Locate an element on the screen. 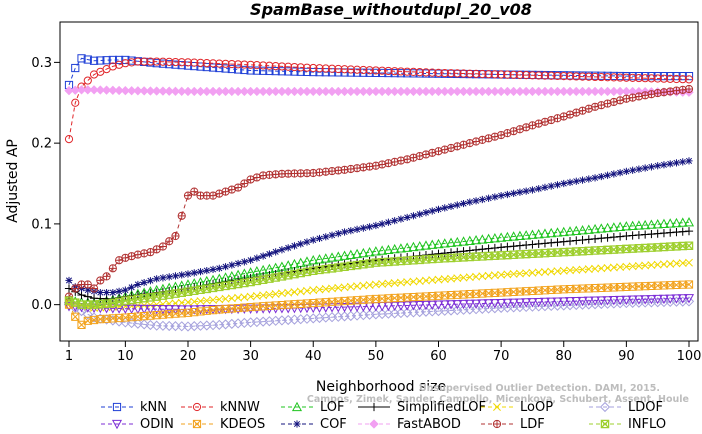  data-point-kdeos is located at coordinates (689, 284).